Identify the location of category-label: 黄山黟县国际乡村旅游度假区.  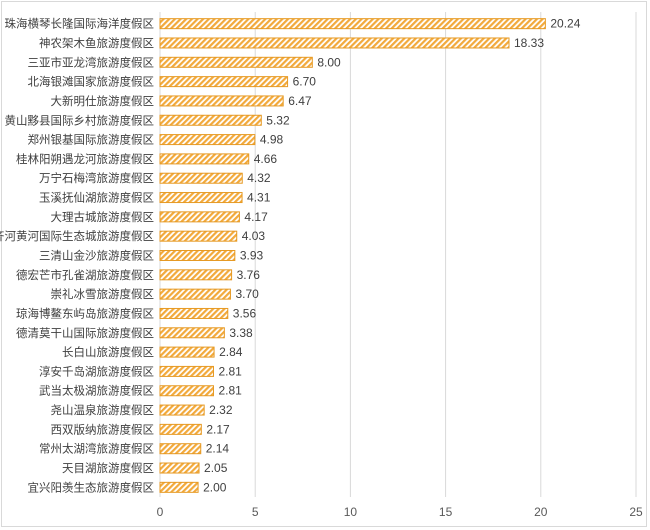
(80, 120).